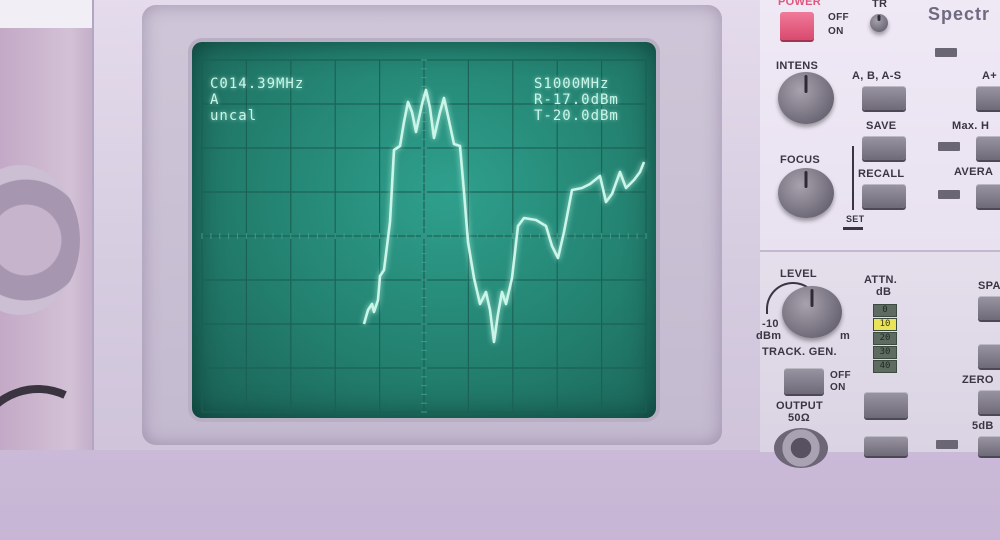 This screenshot has width=1000, height=540. Describe the element at coordinates (806, 98) in the screenshot. I see `intensity-knob` at that location.